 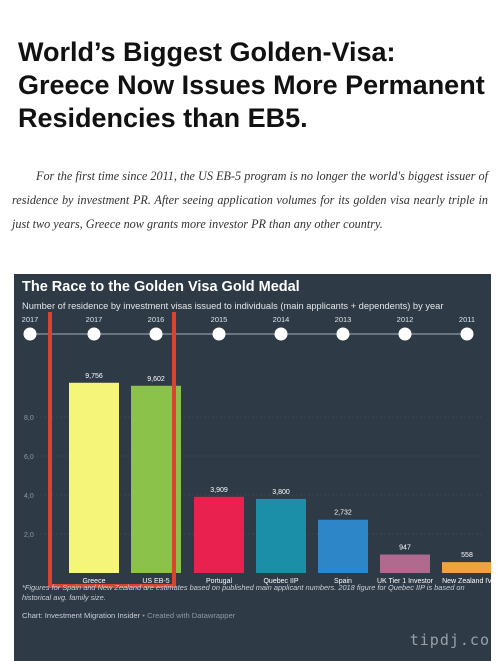 What do you see at coordinates (281, 319) in the screenshot?
I see `year-label: 2014` at bounding box center [281, 319].